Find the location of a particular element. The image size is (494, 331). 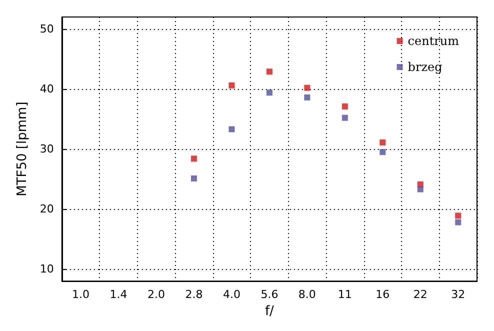

legend-label: centrum is located at coordinates (434, 41).